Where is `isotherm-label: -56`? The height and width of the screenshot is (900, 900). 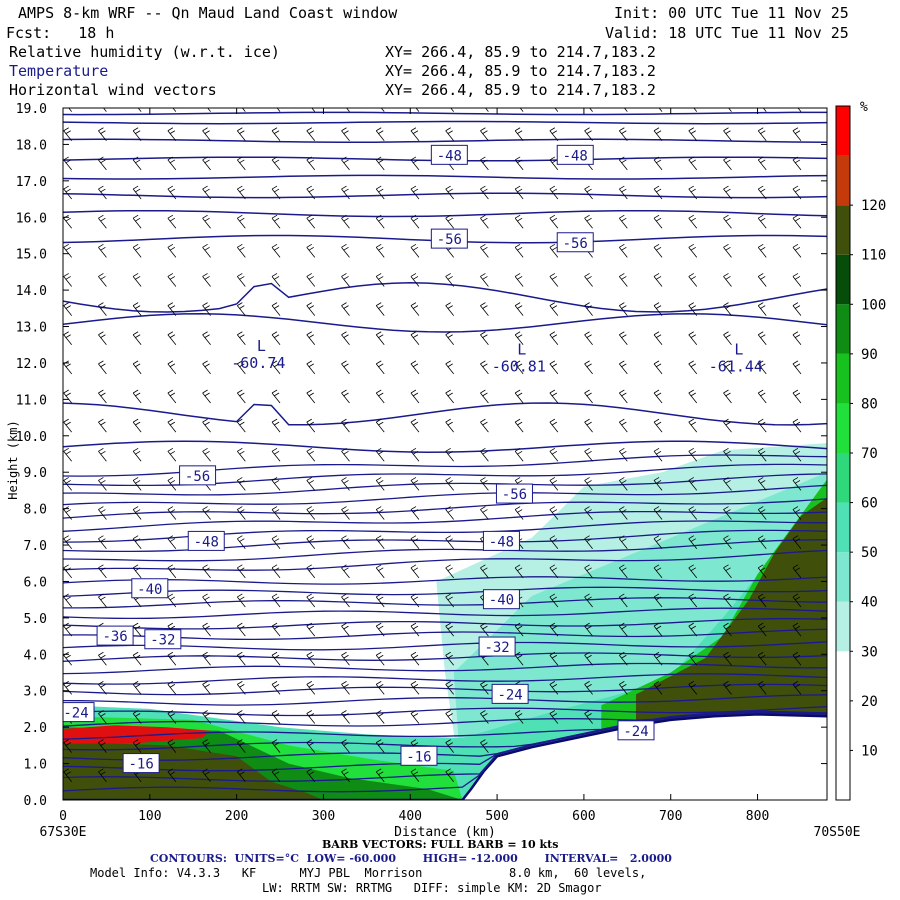
isotherm-label: -56 is located at coordinates (575, 242).